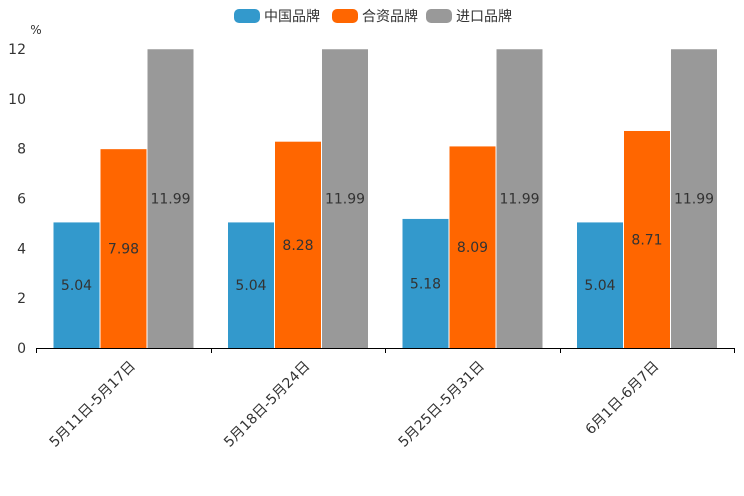 The image size is (744, 496). Describe the element at coordinates (21, 349) in the screenshot. I see `y-tick-label: 0` at that location.